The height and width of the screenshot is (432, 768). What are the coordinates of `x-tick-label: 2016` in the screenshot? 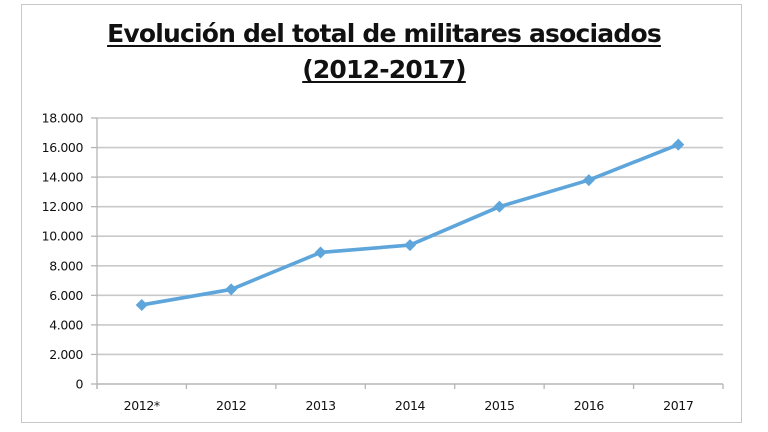 It's located at (589, 405).